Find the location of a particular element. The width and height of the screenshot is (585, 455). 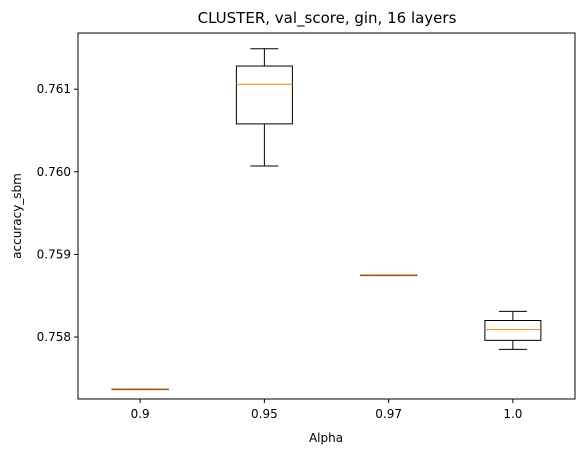

chart-title: CLUSTER, val_score, gin, 16 layers is located at coordinates (327, 18).